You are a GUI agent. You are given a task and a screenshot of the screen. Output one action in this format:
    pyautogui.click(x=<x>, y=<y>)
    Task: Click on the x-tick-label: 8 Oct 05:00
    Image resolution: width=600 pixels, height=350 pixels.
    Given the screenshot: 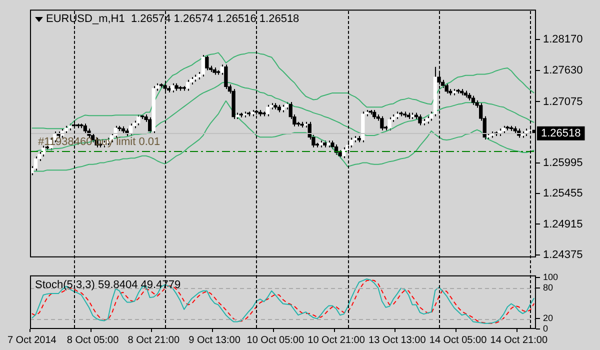 What is the action you would take?
    pyautogui.click(x=93, y=340)
    